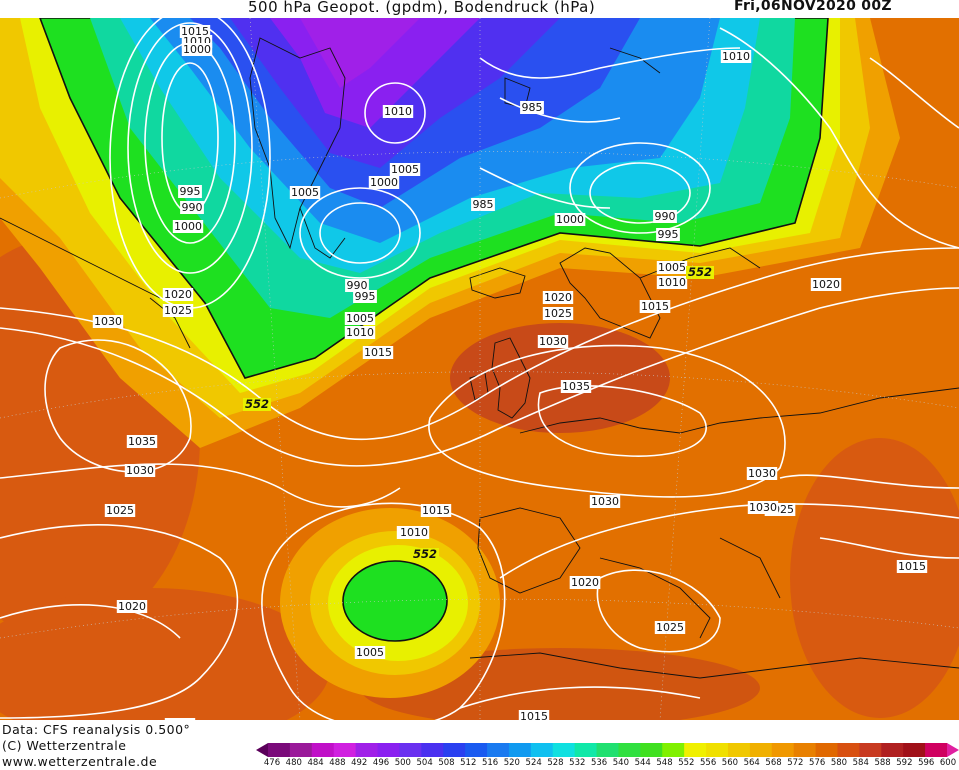 The height and width of the screenshot is (770, 959). I want to click on valid-datetime: Fri,06NOV2020 00Z, so click(813, 7).